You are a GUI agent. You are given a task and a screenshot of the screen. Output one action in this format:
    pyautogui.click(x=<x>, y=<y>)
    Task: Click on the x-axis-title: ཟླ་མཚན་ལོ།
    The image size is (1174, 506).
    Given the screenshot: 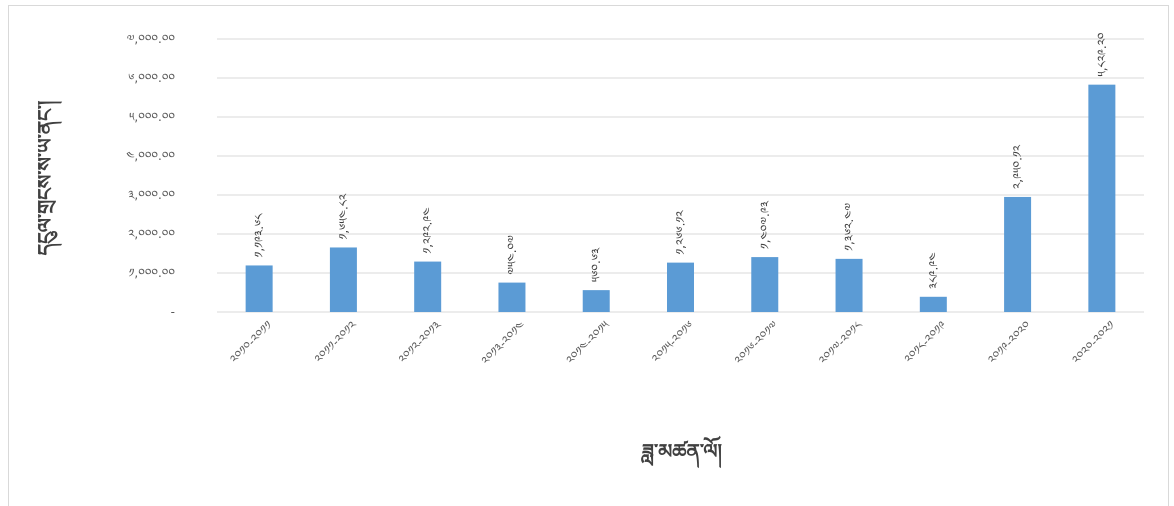 What is the action you would take?
    pyautogui.click(x=682, y=452)
    